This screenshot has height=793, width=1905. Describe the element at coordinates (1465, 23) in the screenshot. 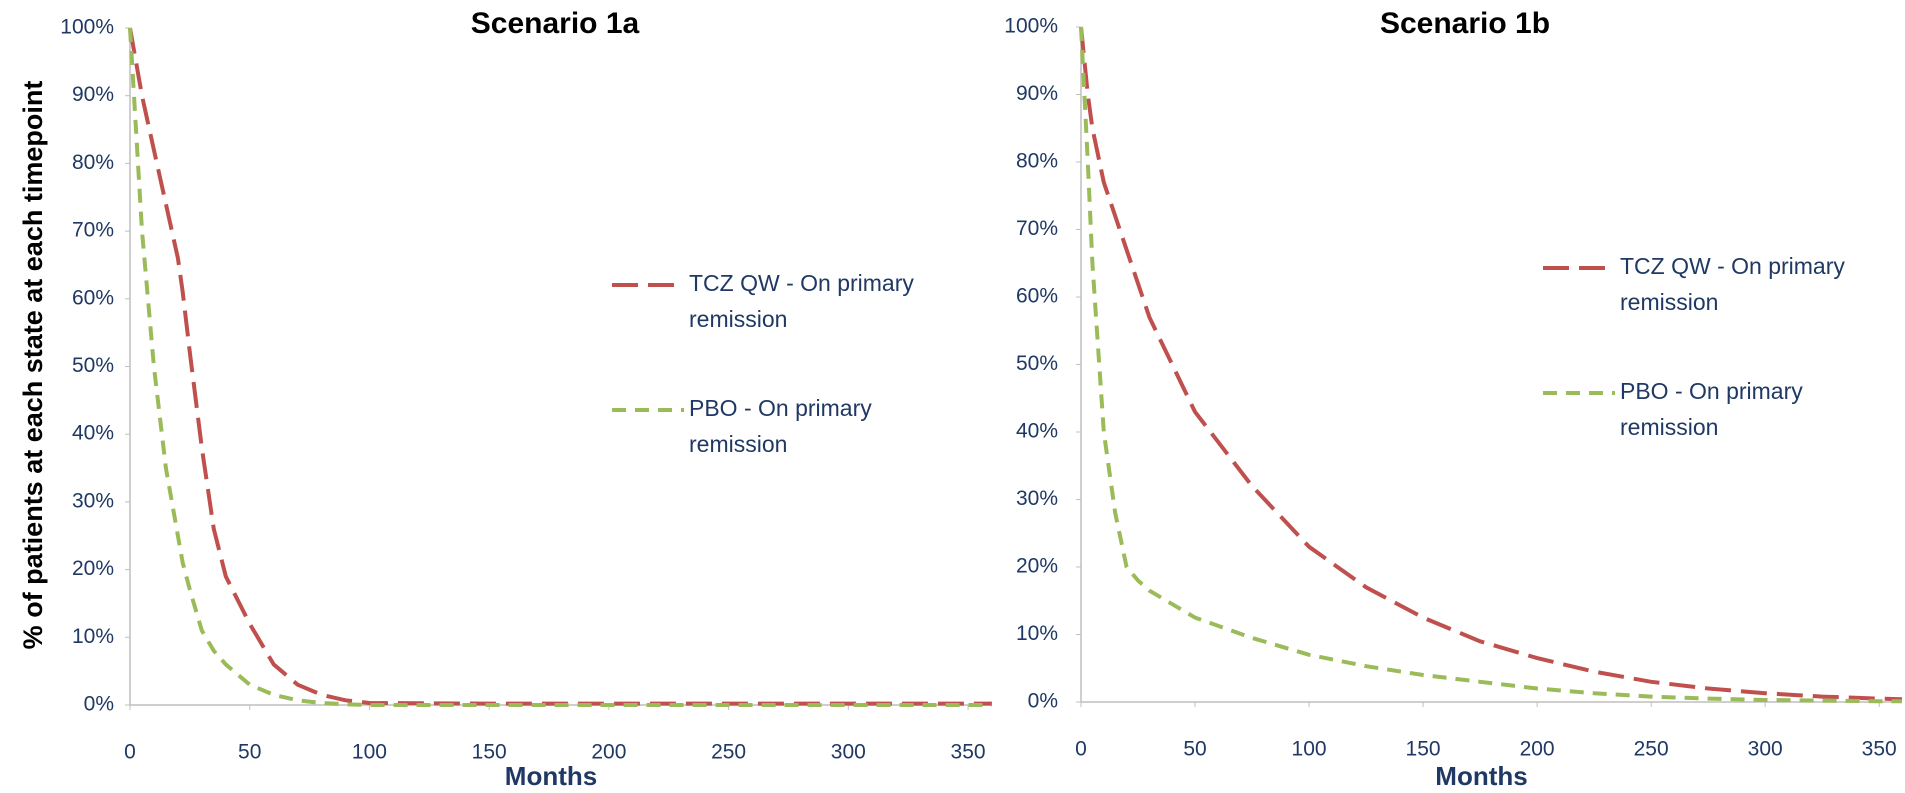

I see `chart-title: Scenario 1b` at that location.